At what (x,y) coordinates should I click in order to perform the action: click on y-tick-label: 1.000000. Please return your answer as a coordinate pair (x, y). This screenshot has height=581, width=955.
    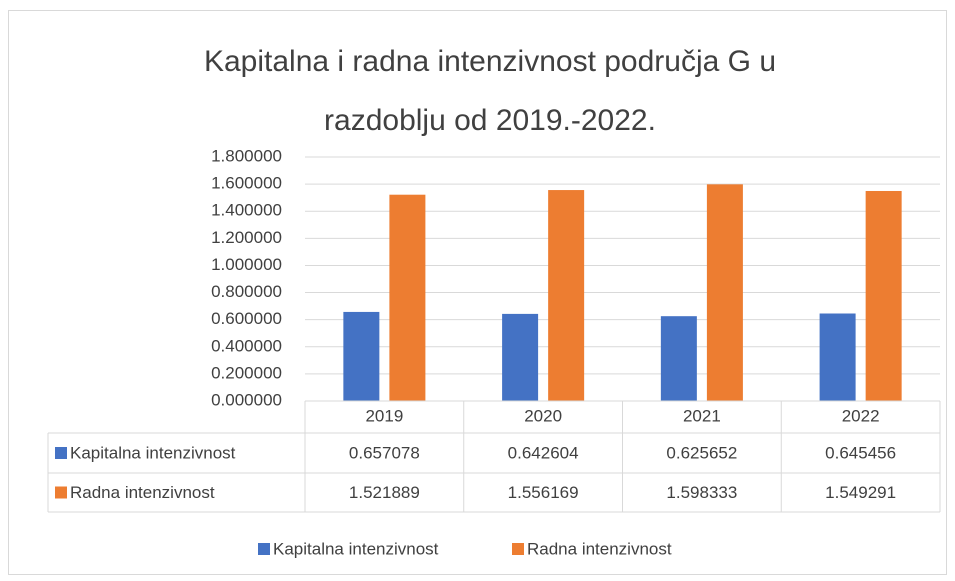
    Looking at the image, I should click on (246, 264).